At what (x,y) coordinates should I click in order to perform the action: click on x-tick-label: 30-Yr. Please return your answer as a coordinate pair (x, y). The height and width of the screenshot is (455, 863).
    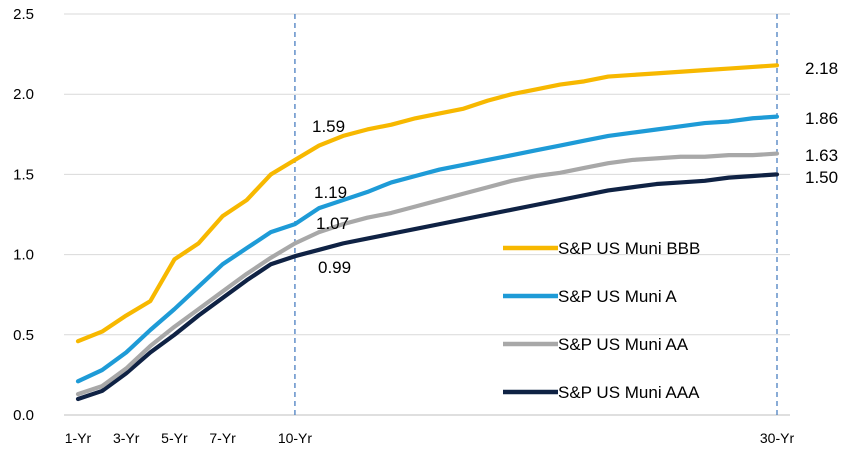
    Looking at the image, I should click on (777, 438).